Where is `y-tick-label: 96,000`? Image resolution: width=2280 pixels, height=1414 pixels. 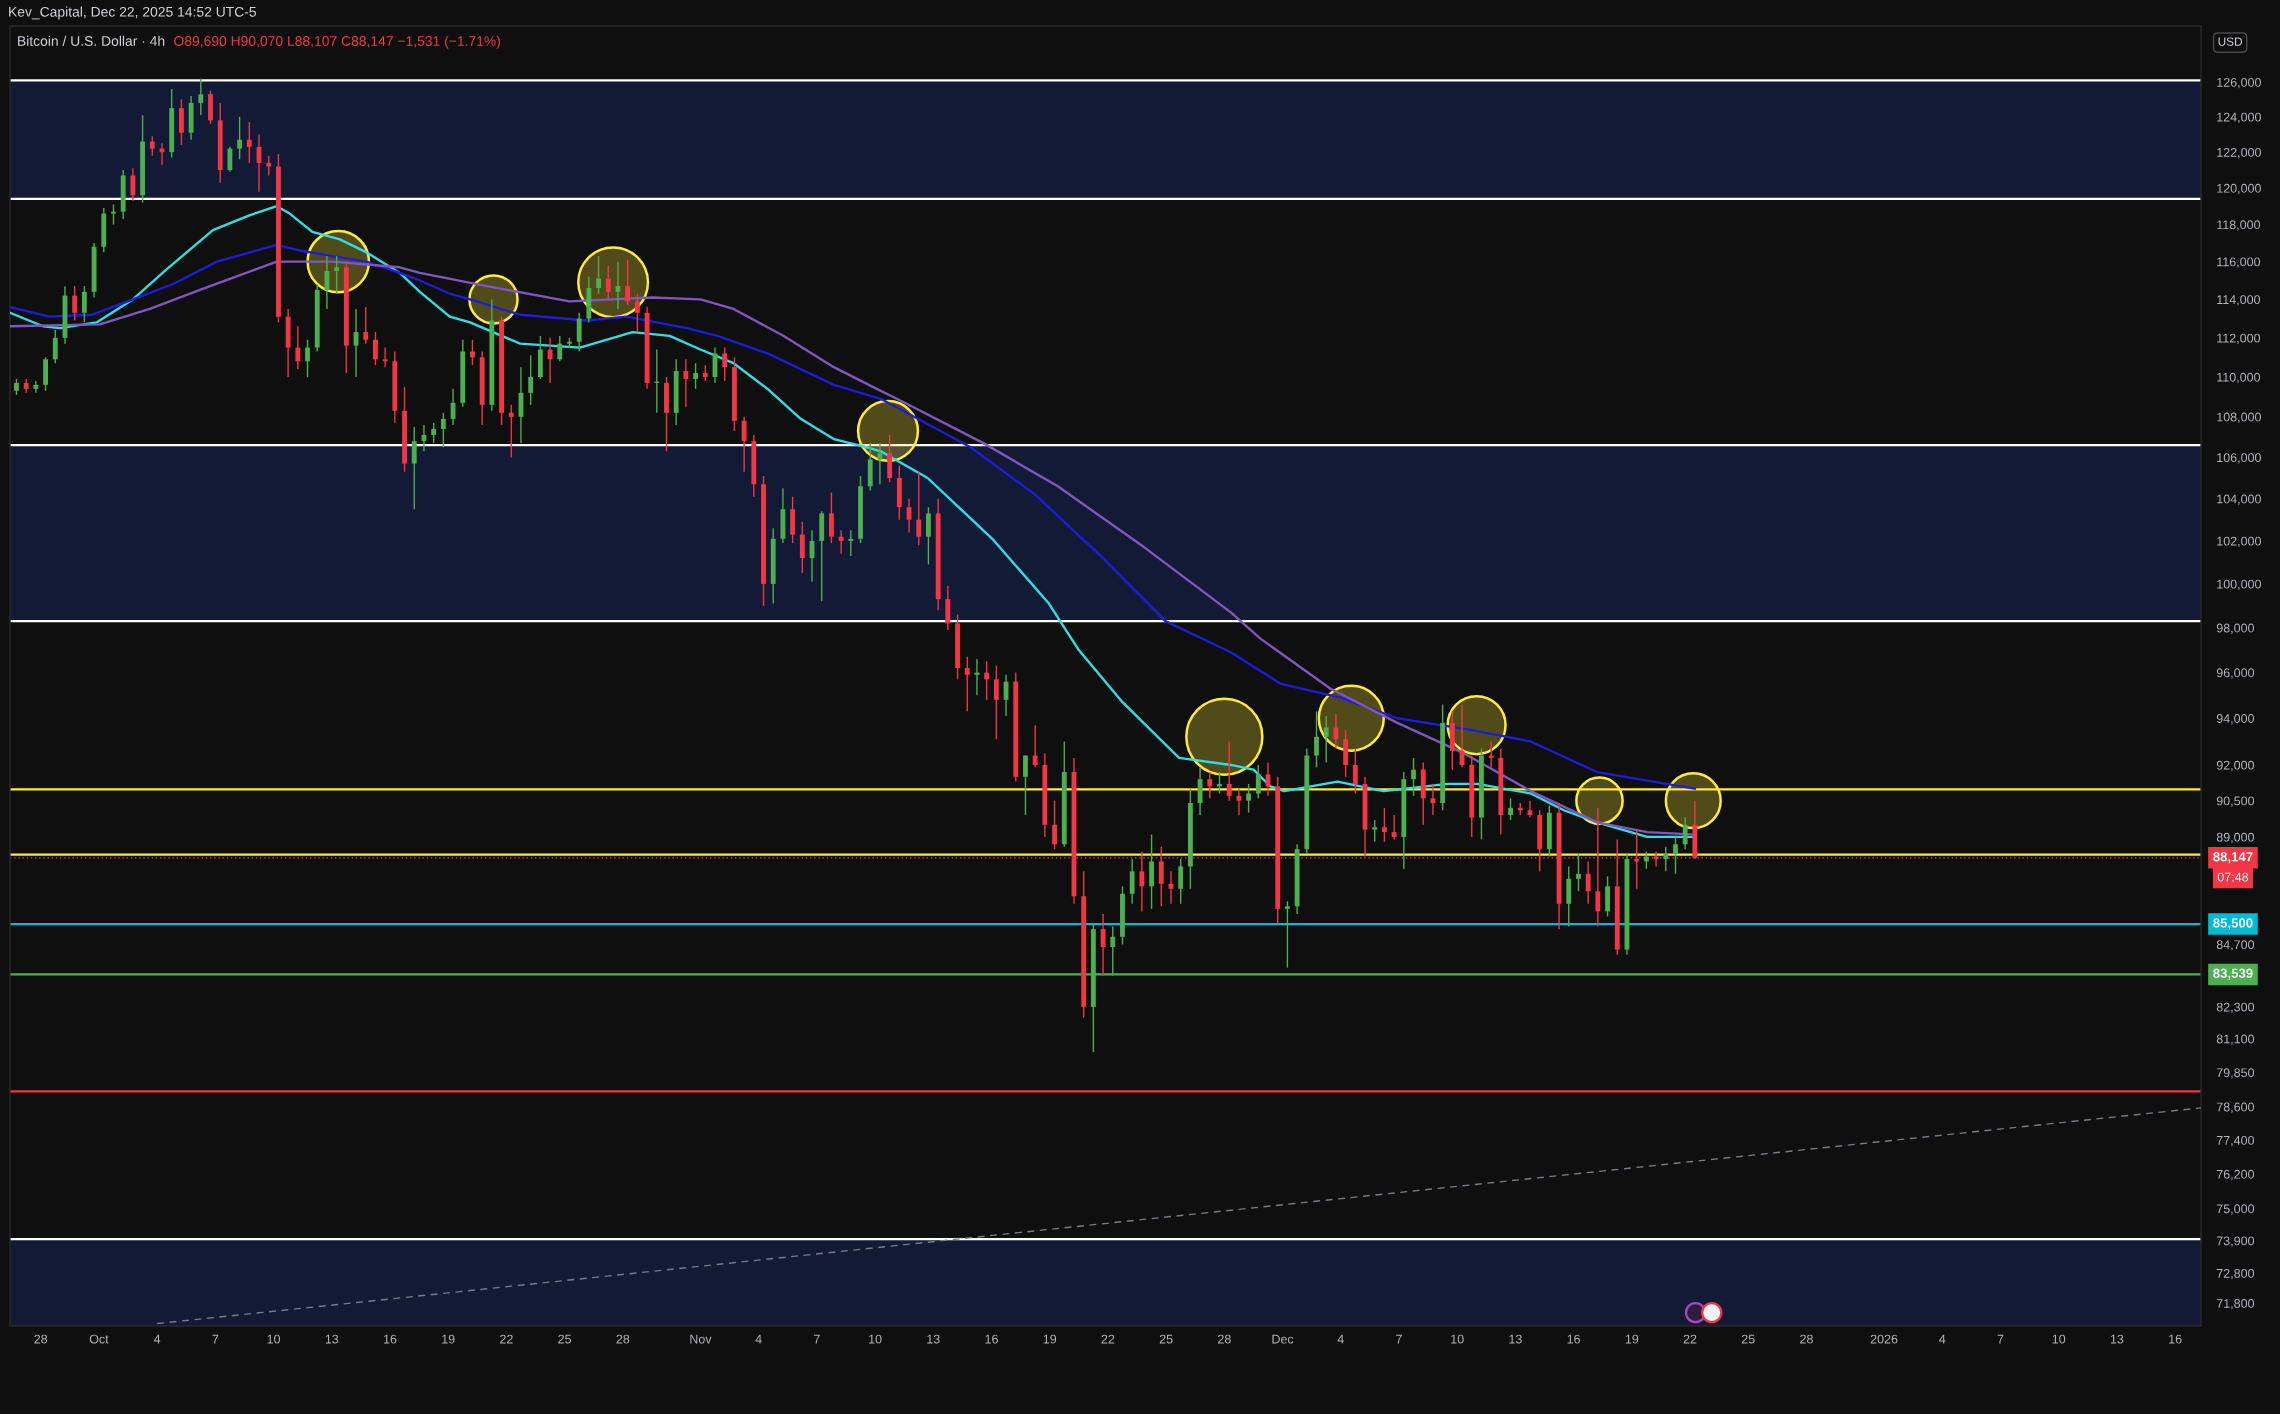
y-tick-label: 96,000 is located at coordinates (2235, 673).